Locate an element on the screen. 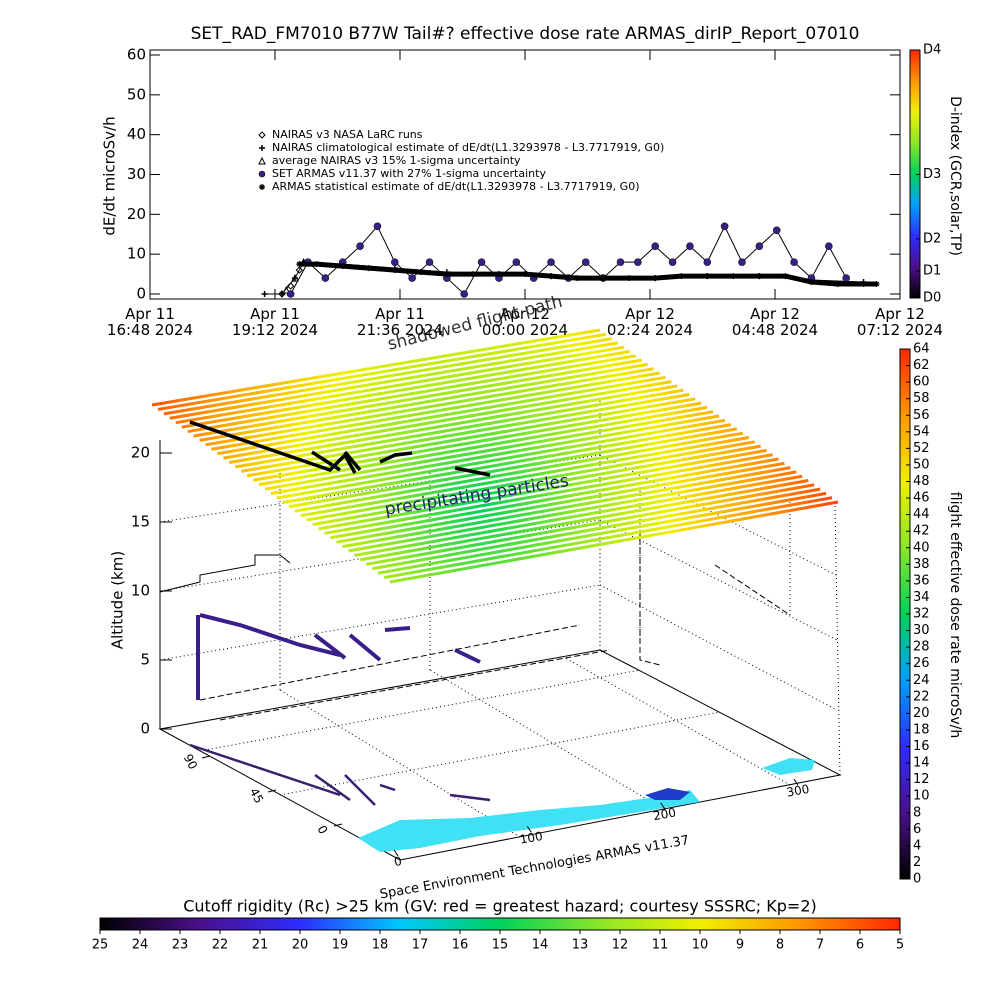 The height and width of the screenshot is (1000, 1000). x-tick-label: Apr 11 21:36 2024 is located at coordinates (400, 322).